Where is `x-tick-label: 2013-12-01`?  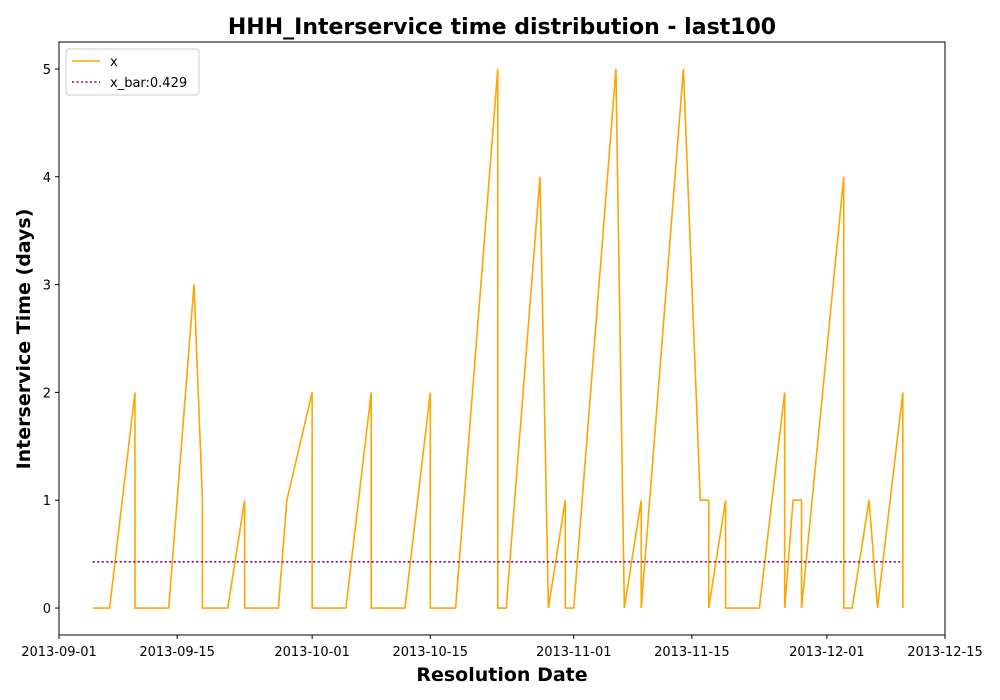
x-tick-label: 2013-12-01 is located at coordinates (827, 652).